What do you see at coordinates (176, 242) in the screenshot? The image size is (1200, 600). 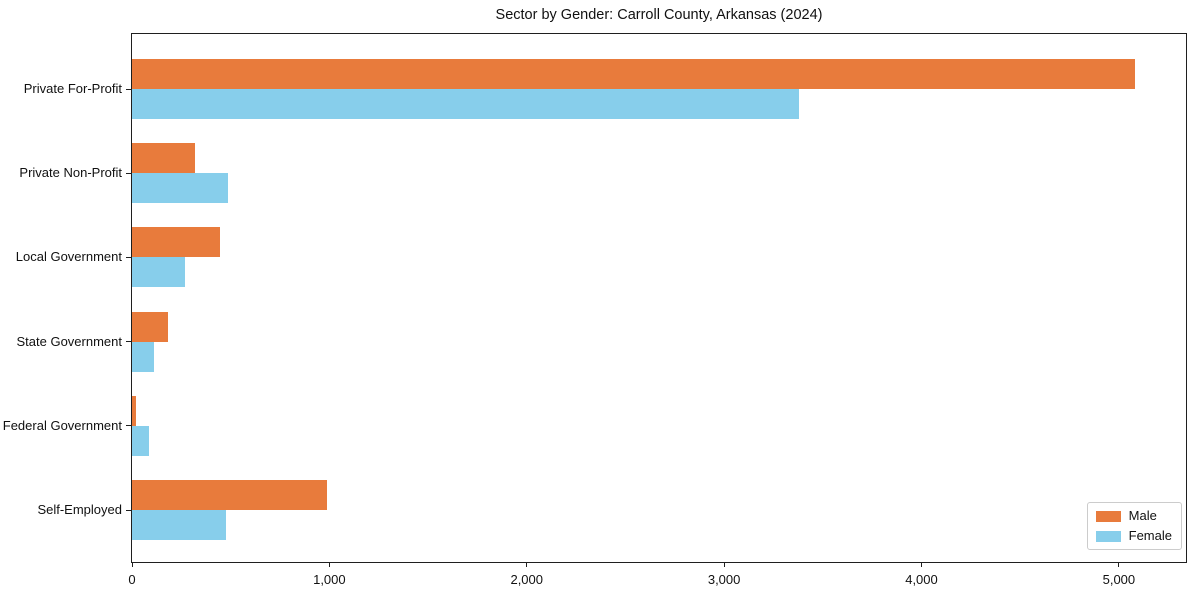 I see `bar-male-local-government` at bounding box center [176, 242].